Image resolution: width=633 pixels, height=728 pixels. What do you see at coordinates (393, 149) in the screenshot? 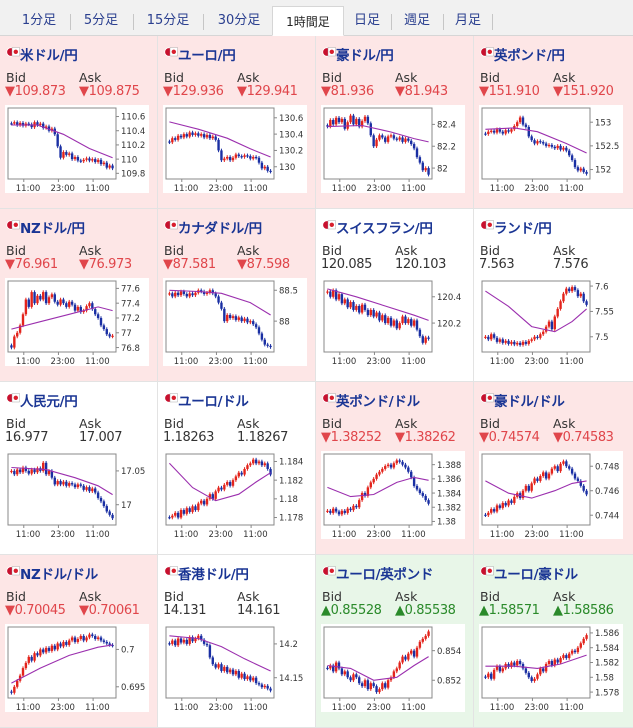
I see `hourly-candlestick-chart: 82.4 82.2 82 11:00 23:00 11:00` at bounding box center [393, 149].